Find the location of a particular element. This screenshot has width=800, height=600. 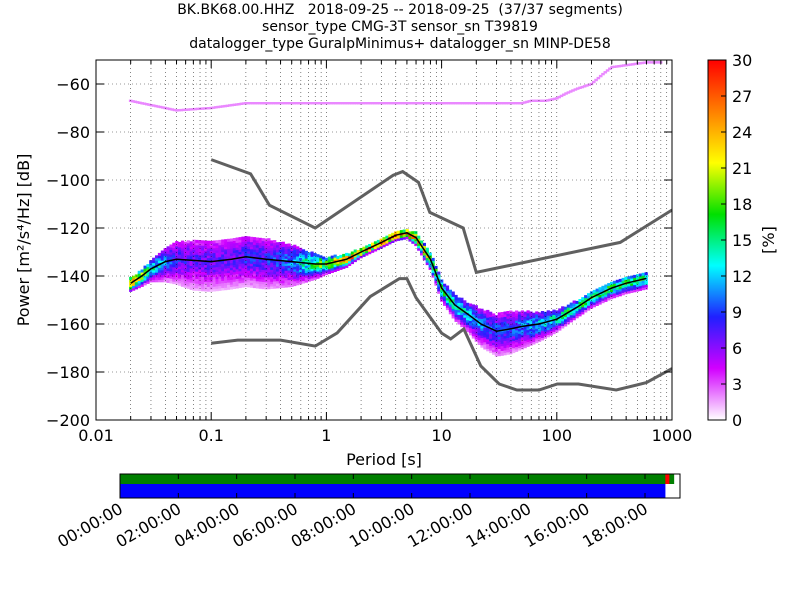

x-axis-label: Period [s] is located at coordinates (384, 459).